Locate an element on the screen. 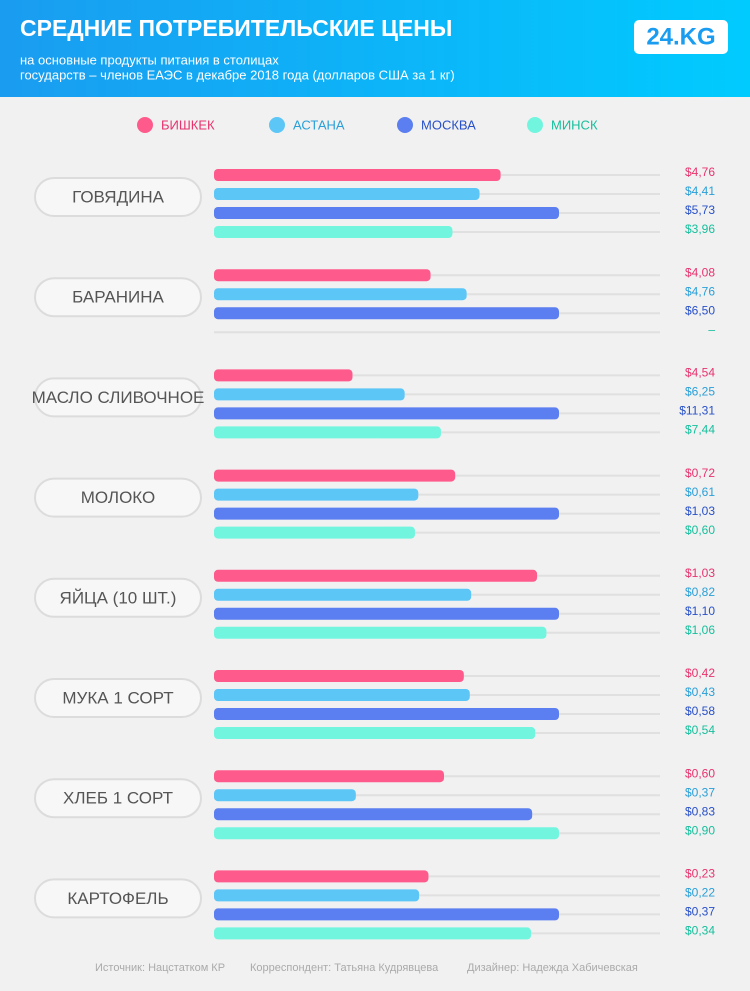 This screenshot has width=750, height=991. footer-source: Источник: Нацстатком КР is located at coordinates (160, 968).